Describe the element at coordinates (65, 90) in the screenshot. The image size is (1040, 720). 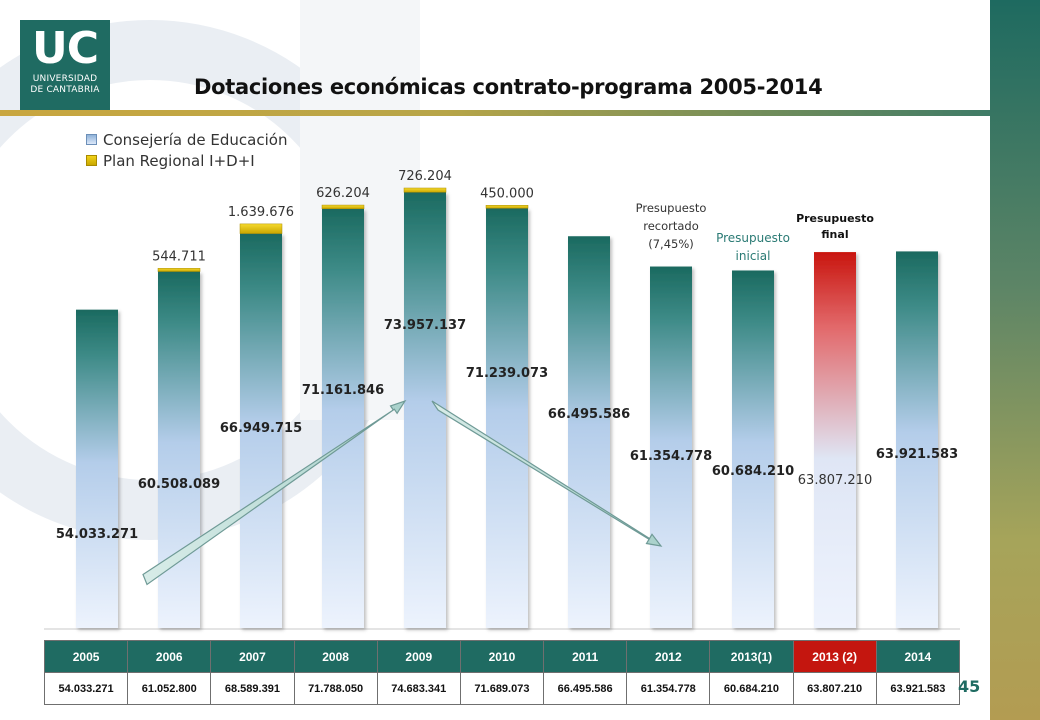
I see `logo-text-line2: DE CANTABRIA` at that location.